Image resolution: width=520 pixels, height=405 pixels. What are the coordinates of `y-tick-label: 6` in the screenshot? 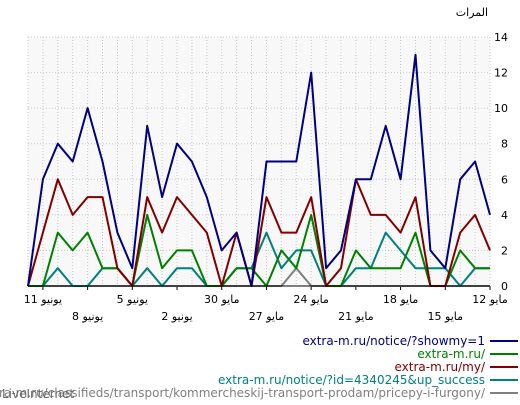 It's located at (504, 179).